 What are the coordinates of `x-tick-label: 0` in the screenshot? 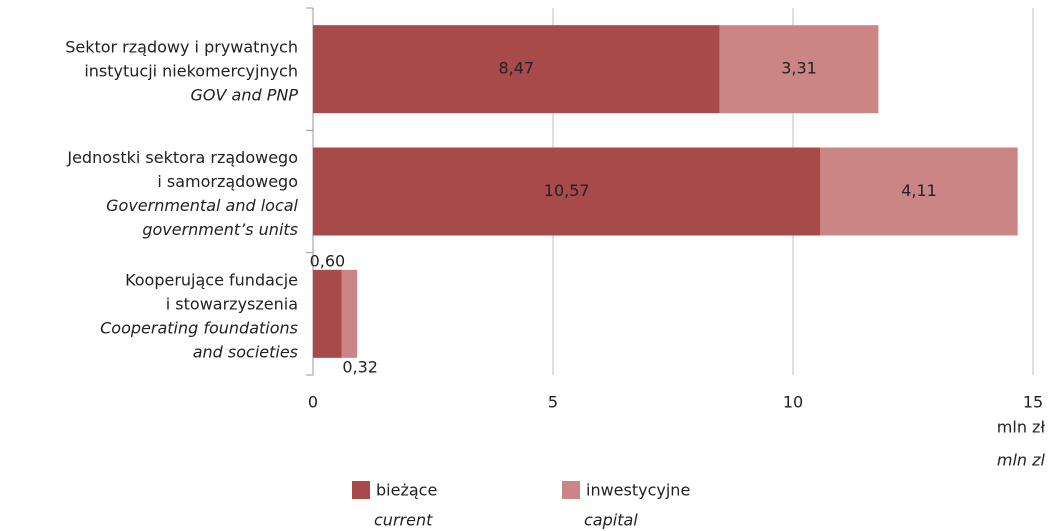 It's located at (313, 402).